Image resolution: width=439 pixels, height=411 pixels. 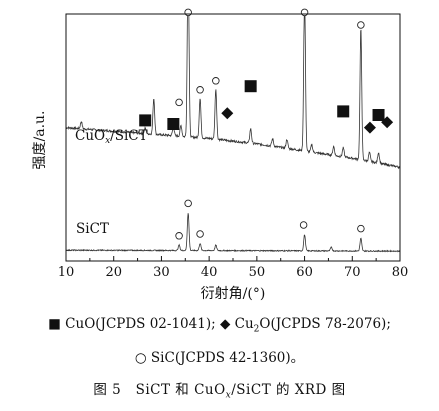 What do you see at coordinates (304, 272) in the screenshot?
I see `x-tick-label: 60` at bounding box center [304, 272].